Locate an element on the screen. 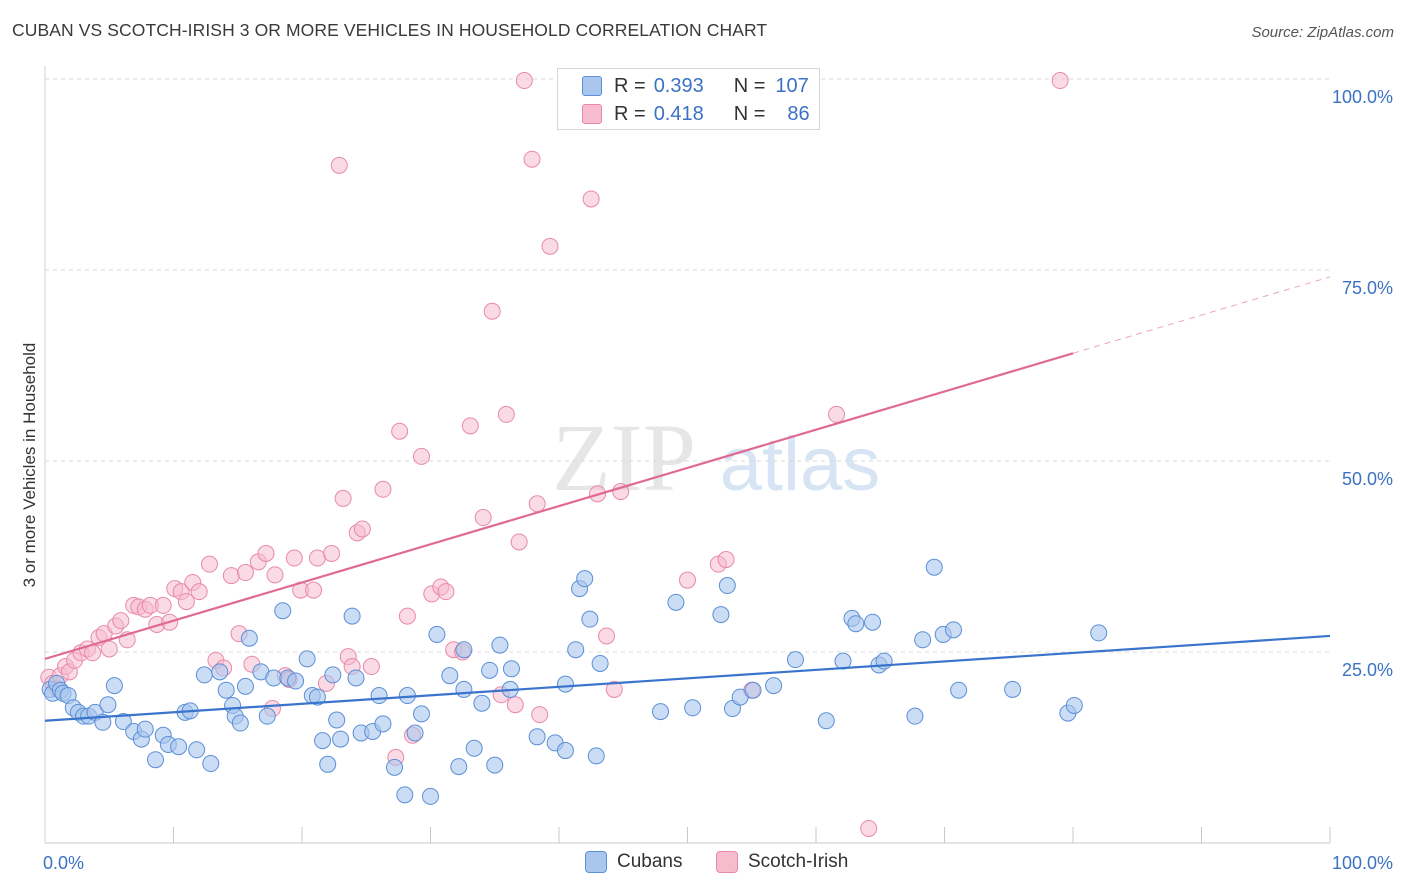 Image resolution: width=1406 pixels, height=892 pixels. y-tick-label: 25.0% is located at coordinates (1367, 670).